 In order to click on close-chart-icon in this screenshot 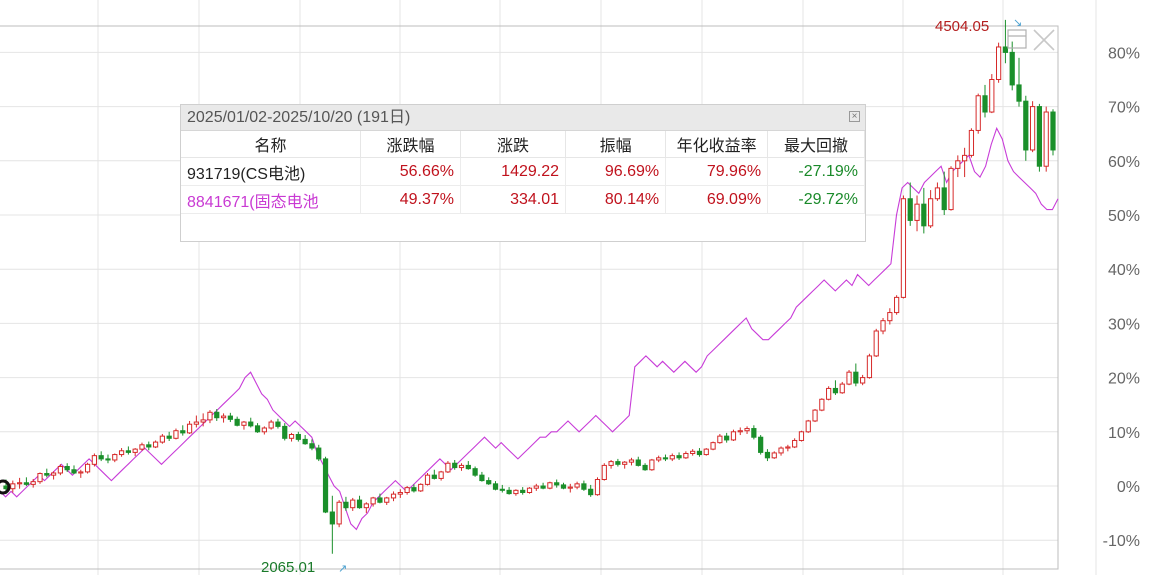, I will do `click(1044, 40)`.